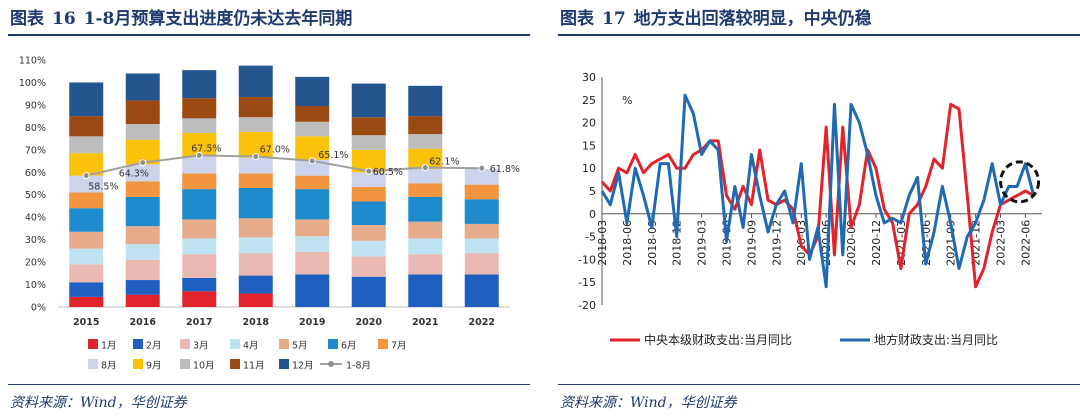 The image size is (1080, 420). I want to click on y-tick-label: 100%, so click(32, 83).